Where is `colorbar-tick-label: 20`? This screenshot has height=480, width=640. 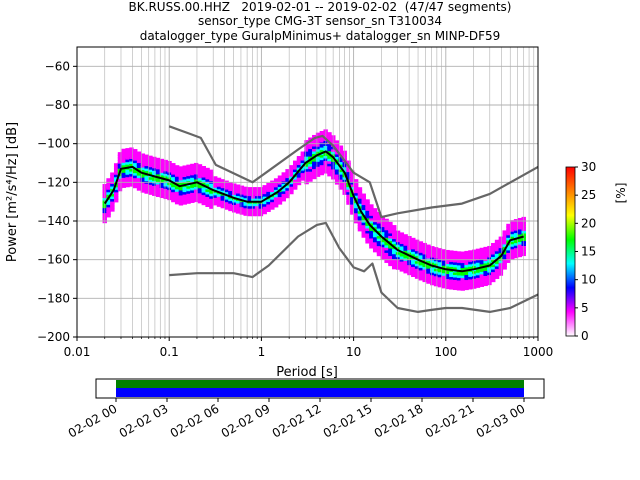 colorbar-tick-label: 20 is located at coordinates (588, 223).